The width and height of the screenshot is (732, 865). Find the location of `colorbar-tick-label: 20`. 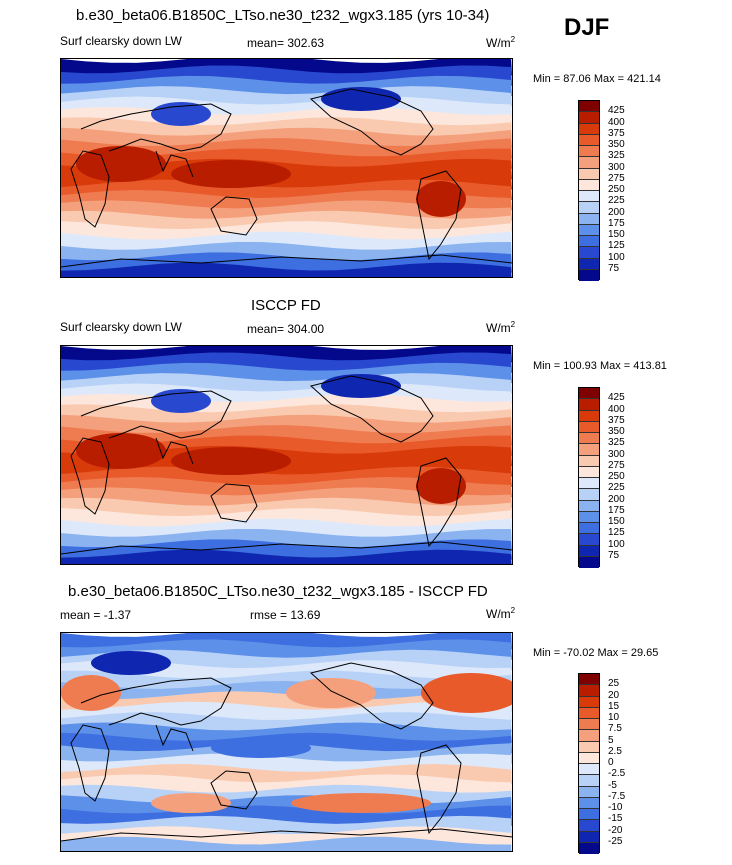

colorbar-tick-label: 20 is located at coordinates (614, 695).